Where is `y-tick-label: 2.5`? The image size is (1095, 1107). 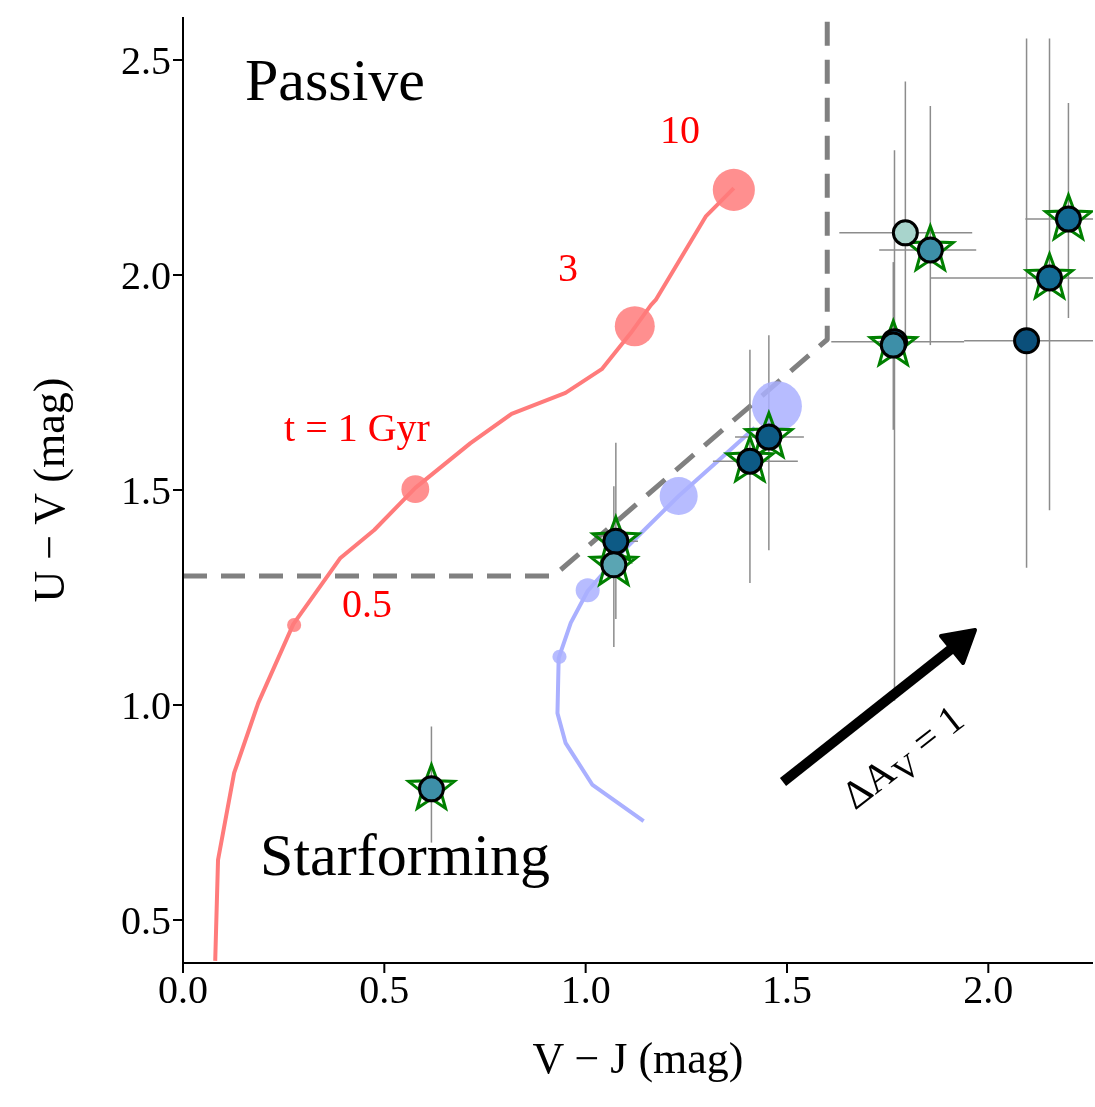 y-tick-label: 2.5 is located at coordinates (146, 61).